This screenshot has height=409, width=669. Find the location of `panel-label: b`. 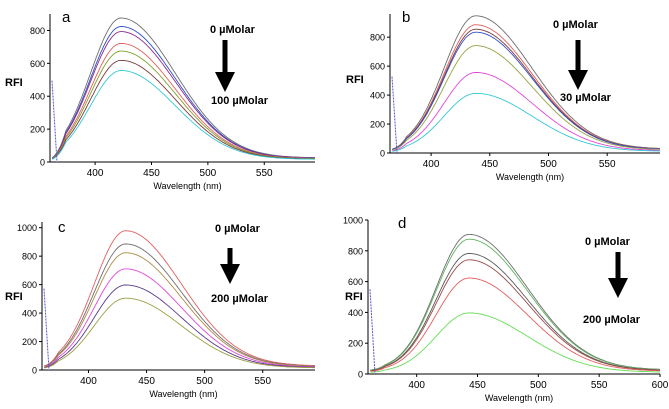

panel-label: b is located at coordinates (406, 17).